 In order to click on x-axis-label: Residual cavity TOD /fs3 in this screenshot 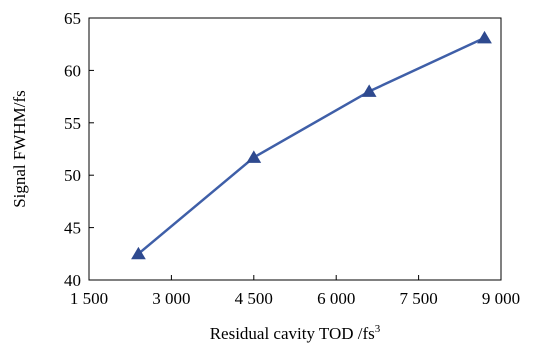, I will do `click(295, 333)`.